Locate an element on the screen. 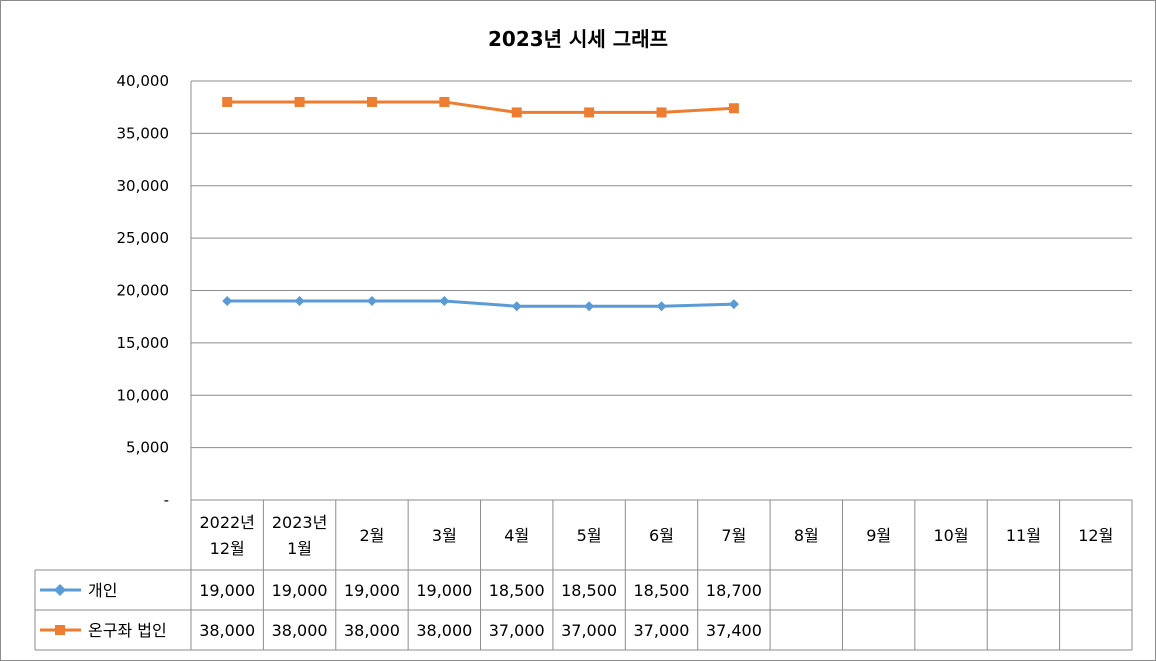 The image size is (1156, 661). y-tick-label: - is located at coordinates (166, 500).